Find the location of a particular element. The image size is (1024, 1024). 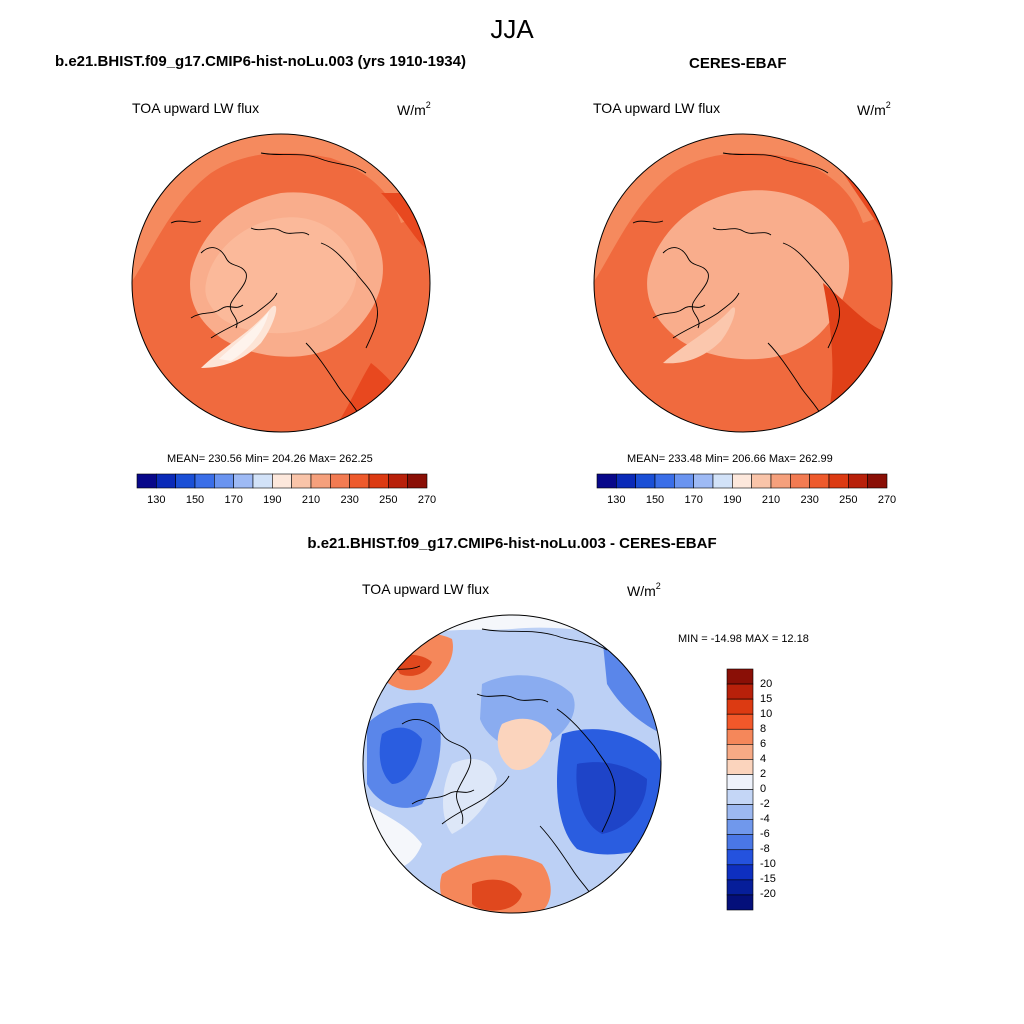

obs-colorbar-ticks: 130 150 170 190 210 230 250 270 is located at coordinates (746, 501).